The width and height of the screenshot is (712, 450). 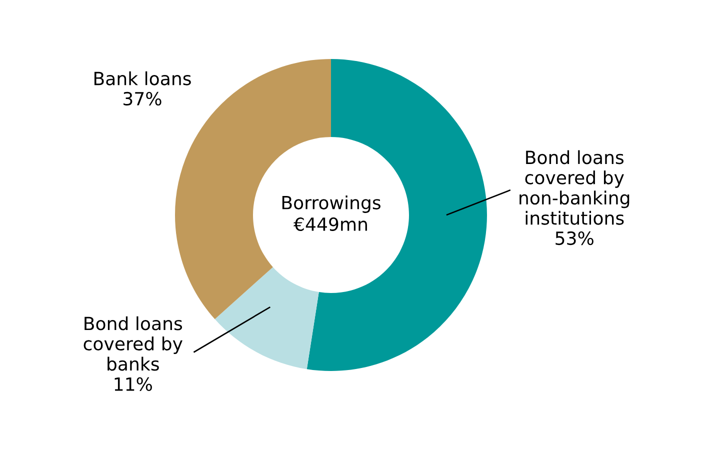 What do you see at coordinates (143, 99) in the screenshot?
I see `data-label: 37%` at bounding box center [143, 99].